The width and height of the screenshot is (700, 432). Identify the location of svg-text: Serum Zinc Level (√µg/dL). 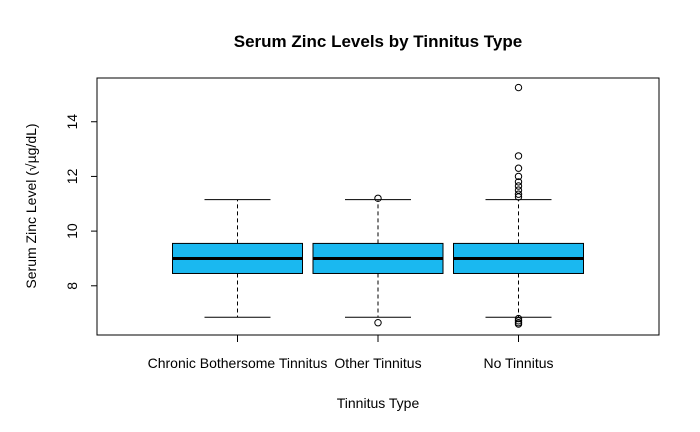
(31, 205).